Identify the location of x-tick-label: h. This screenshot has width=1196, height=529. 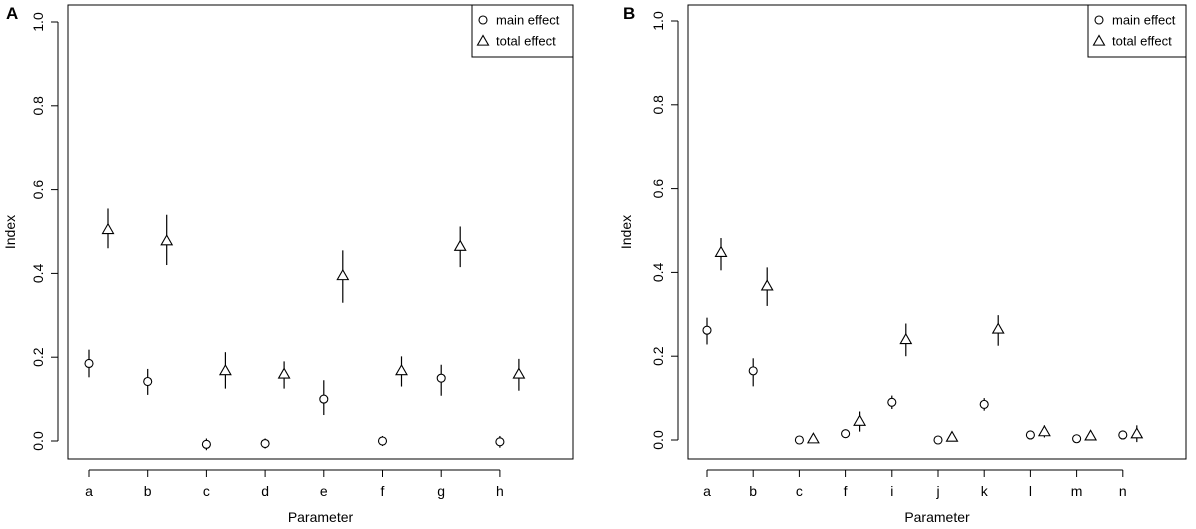
(500, 491).